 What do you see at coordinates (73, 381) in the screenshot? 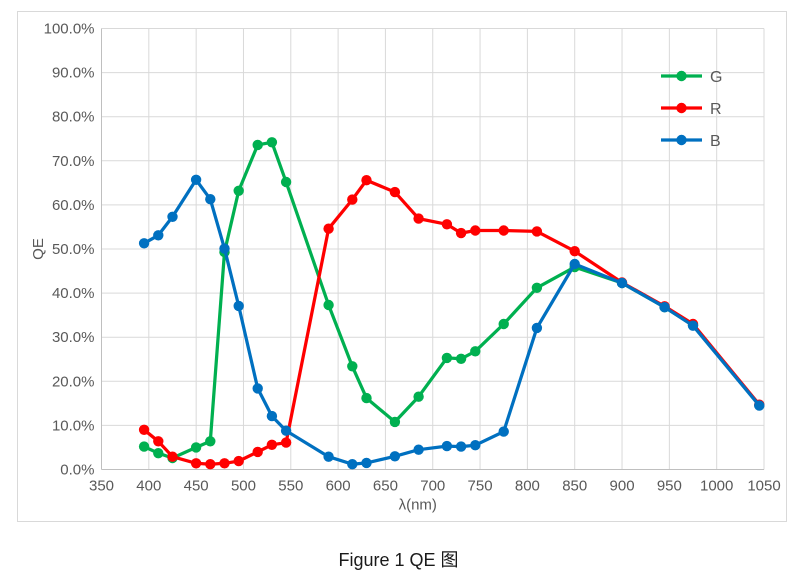
I see `y-tick-label: 20.0%` at bounding box center [73, 381].